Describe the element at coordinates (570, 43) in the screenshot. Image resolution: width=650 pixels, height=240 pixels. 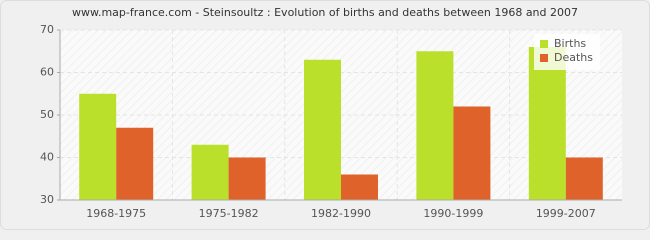
I see `legend-label: Births` at that location.